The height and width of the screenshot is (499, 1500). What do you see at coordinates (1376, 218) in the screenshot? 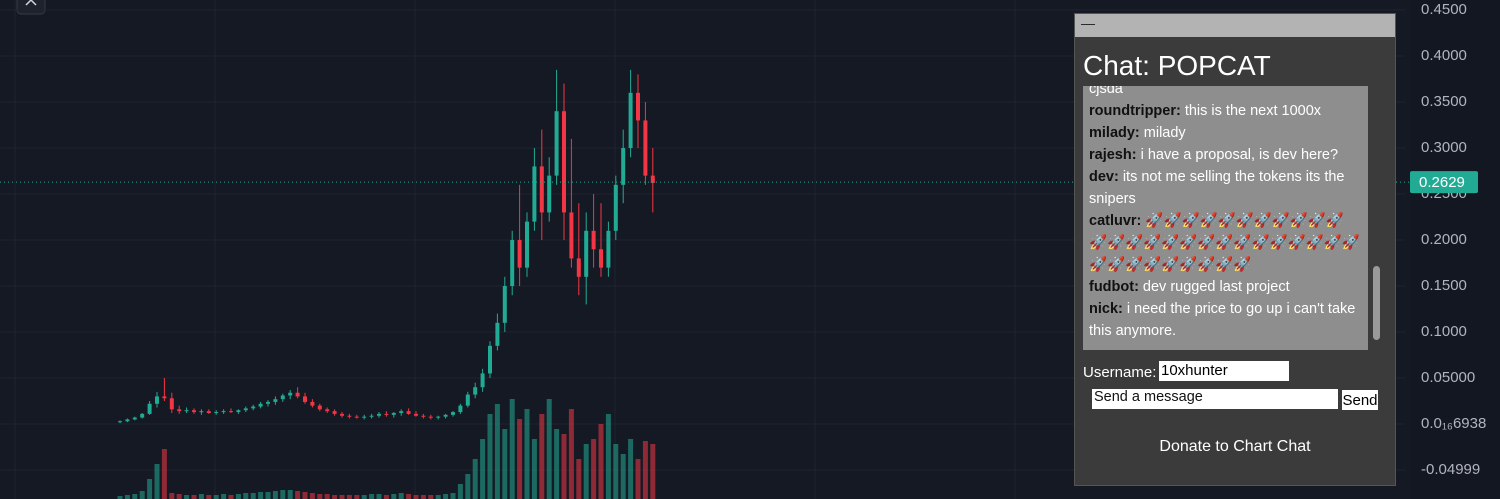
I see `scrollbar` at bounding box center [1376, 218].